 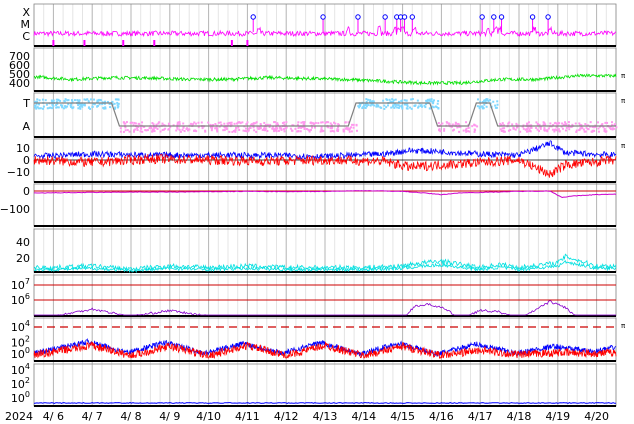 What do you see at coordinates (19, 65) in the screenshot?
I see `wind-speed-tick-label: 600` at bounding box center [19, 65].